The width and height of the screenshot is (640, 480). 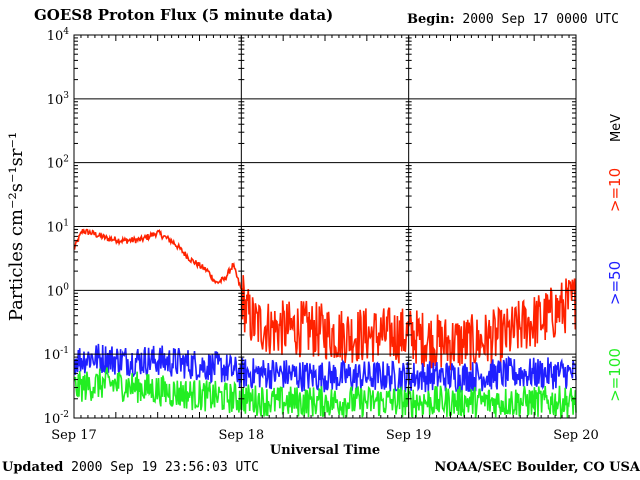 What do you see at coordinates (615, 283) in the screenshot?
I see `legend-label-ge50: >=50` at bounding box center [615, 283].